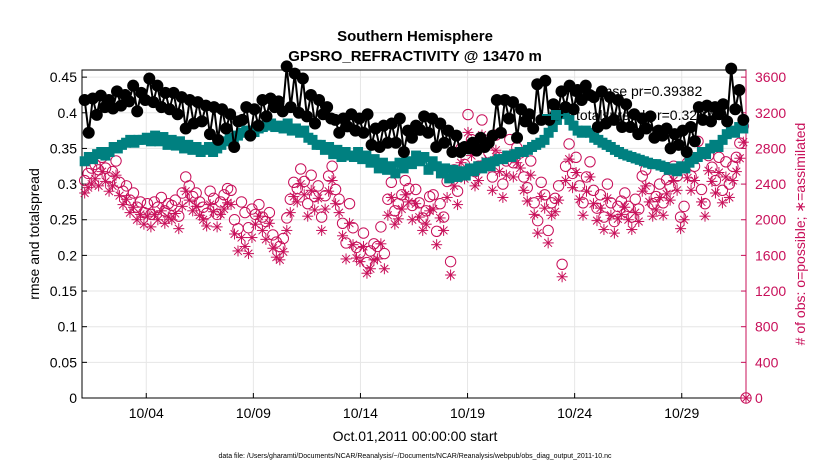 This screenshot has height=470, width=830. What do you see at coordinates (360, 413) in the screenshot?
I see `x-tick-label: 10/14` at bounding box center [360, 413].